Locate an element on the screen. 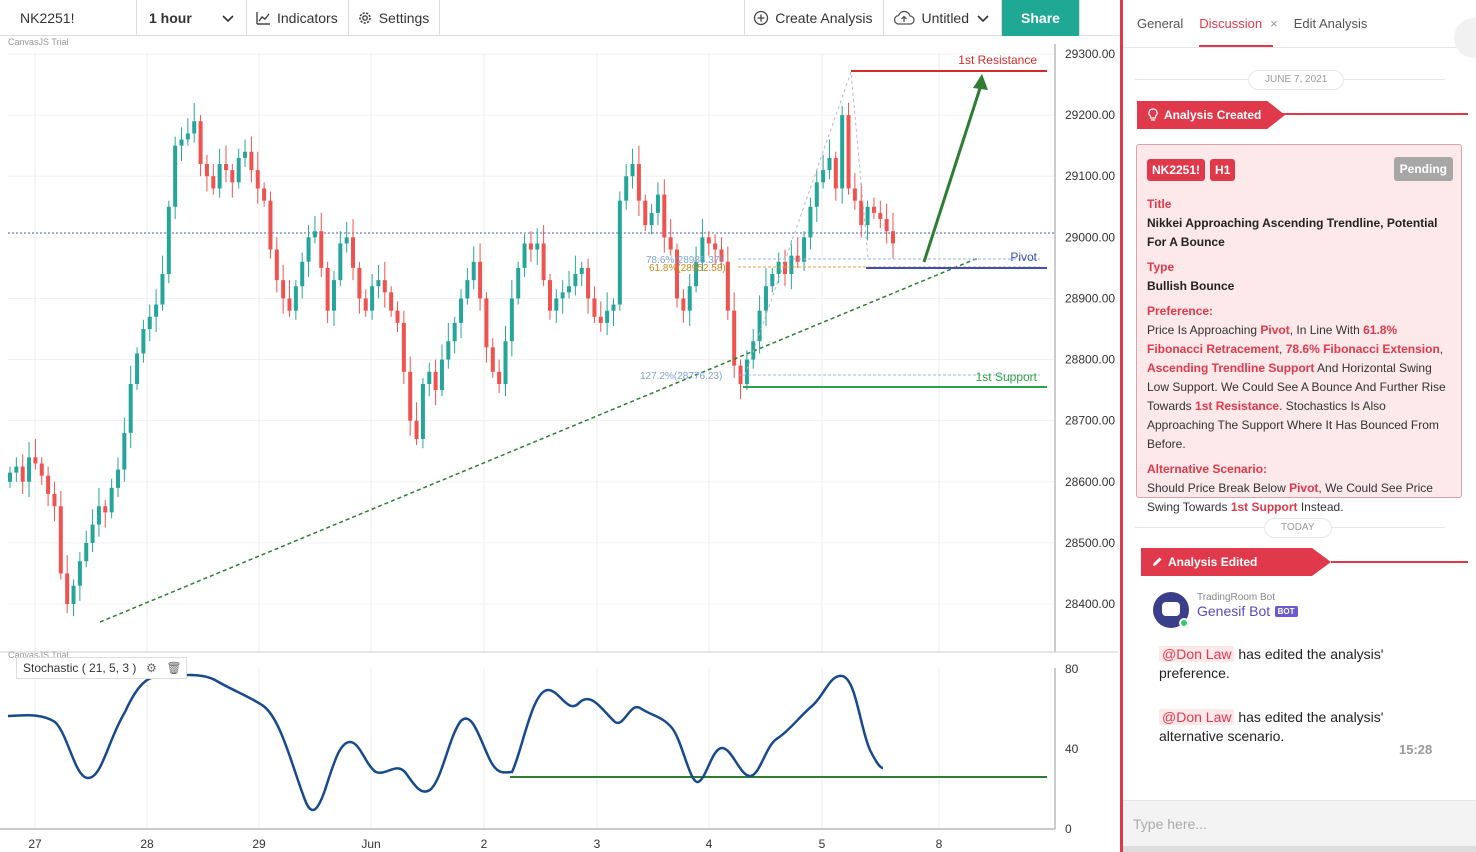 The width and height of the screenshot is (1476, 852). stochastic-line is located at coordinates (445, 742).